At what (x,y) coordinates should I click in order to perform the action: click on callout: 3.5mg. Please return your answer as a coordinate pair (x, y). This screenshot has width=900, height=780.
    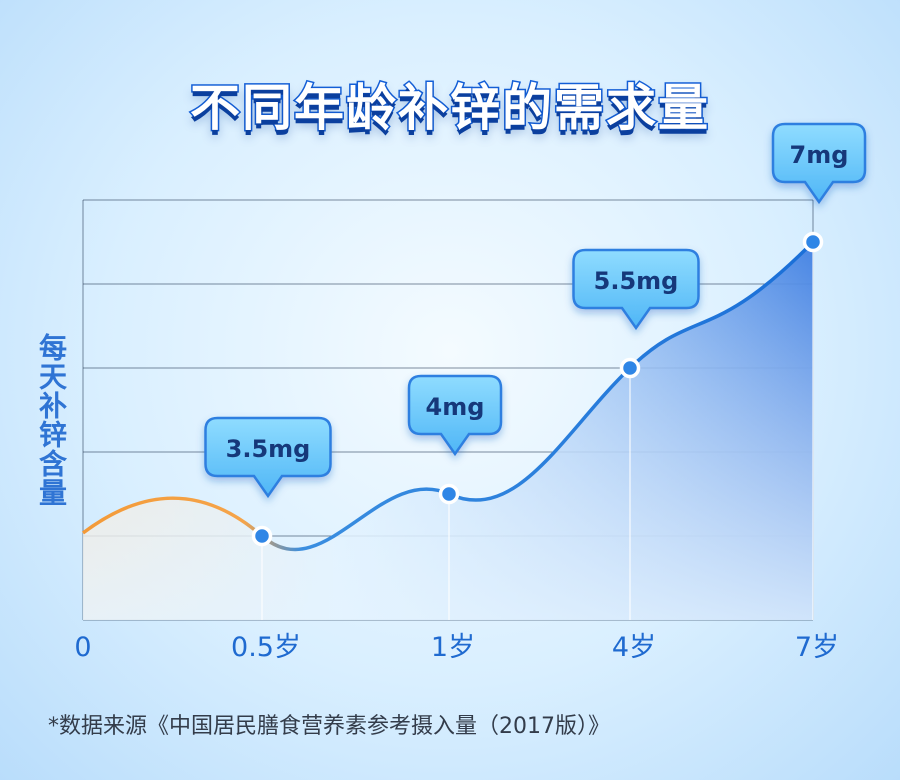
    Looking at the image, I should click on (268, 457).